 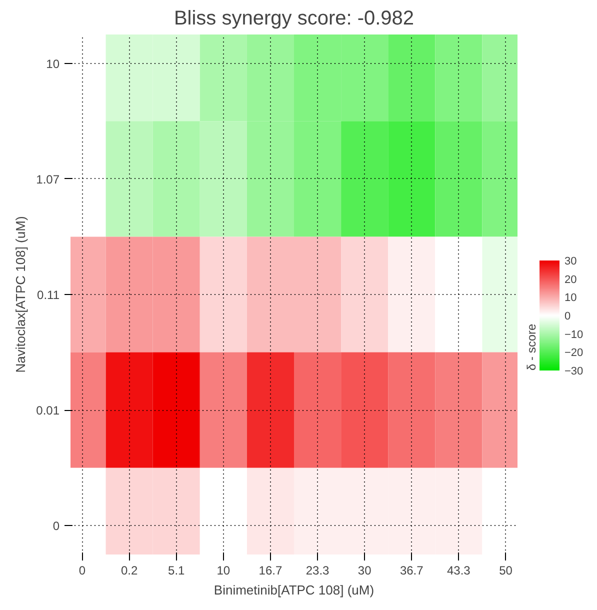 I want to click on y-axis-title: Navitoclax[ATPC 108] (uM), so click(x=20, y=294).